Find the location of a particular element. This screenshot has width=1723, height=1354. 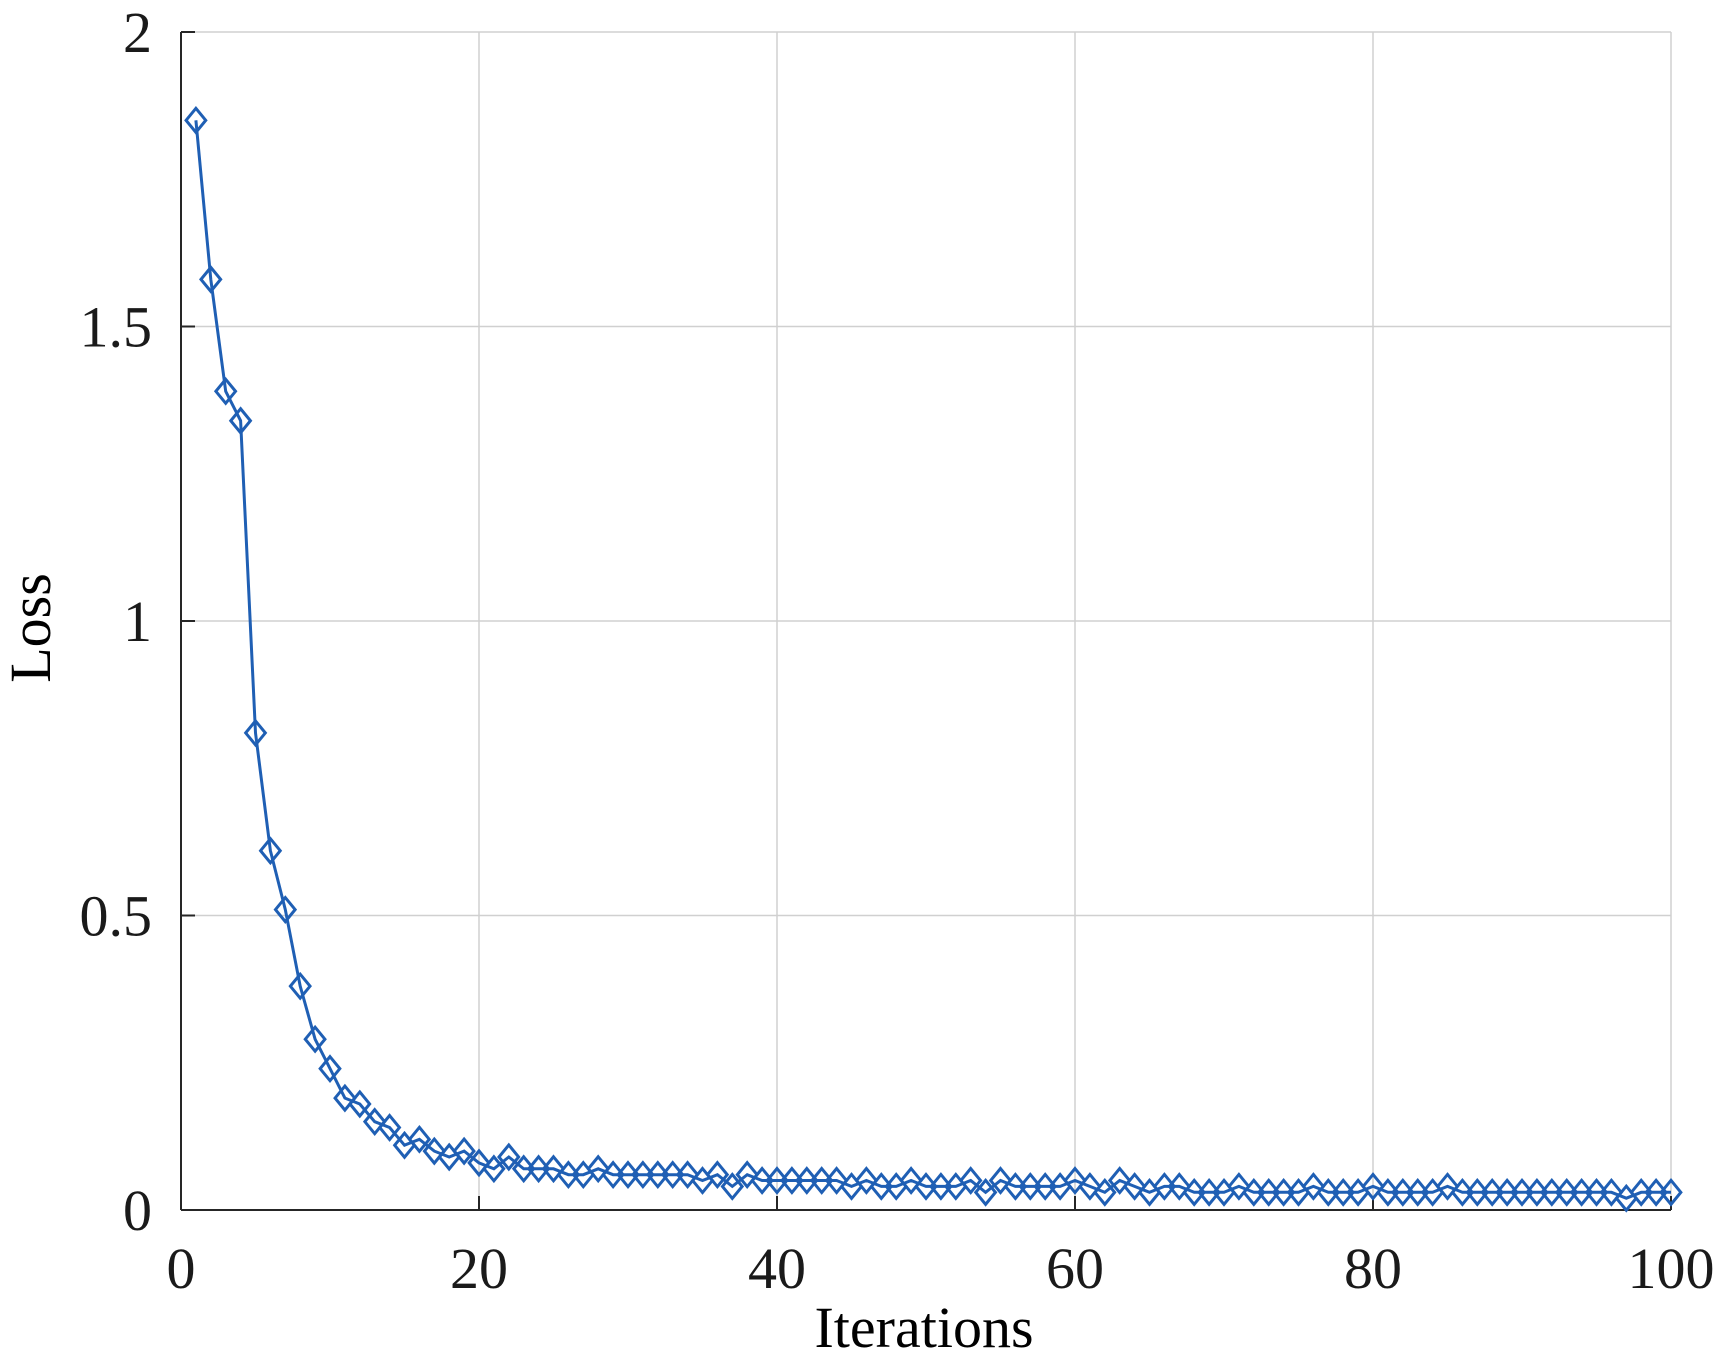

x-tick-label-1: 20 is located at coordinates (479, 1268).